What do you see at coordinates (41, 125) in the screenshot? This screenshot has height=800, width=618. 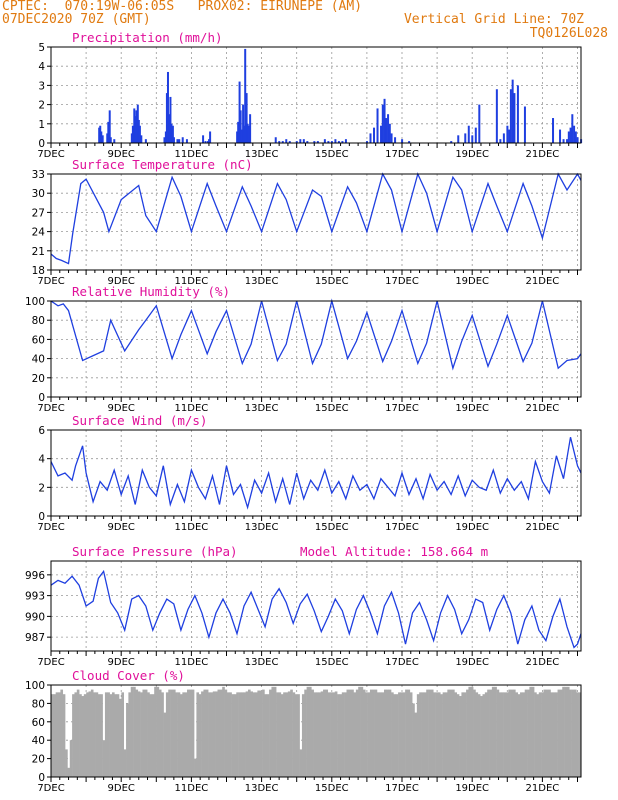 I see `y-tick-label: 1` at bounding box center [41, 125].